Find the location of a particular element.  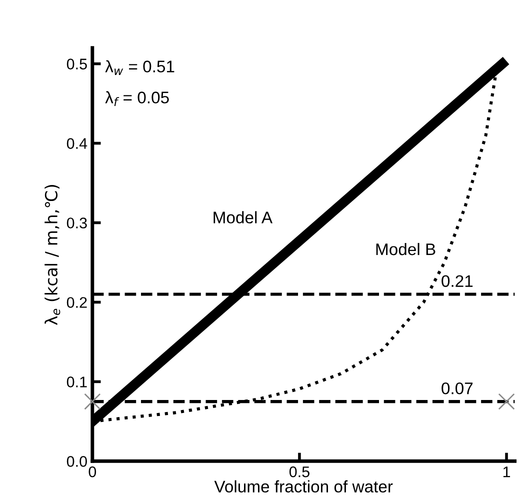

y-tick-label: 0.2 is located at coordinates (76, 302).